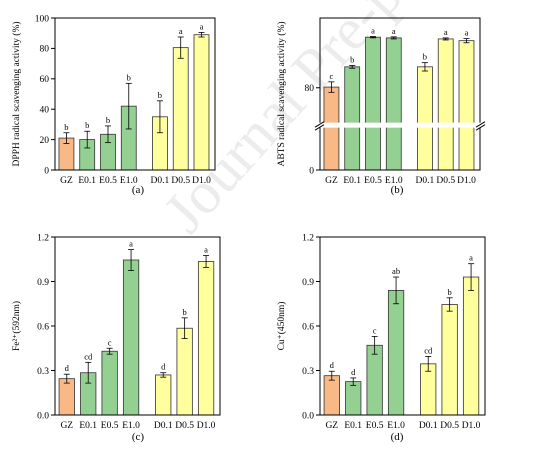 This screenshot has width=554, height=460. Describe the element at coordinates (281, 93) in the screenshot. I see `y-axis-title: ABTS radical scavenging activity (%)` at that location.